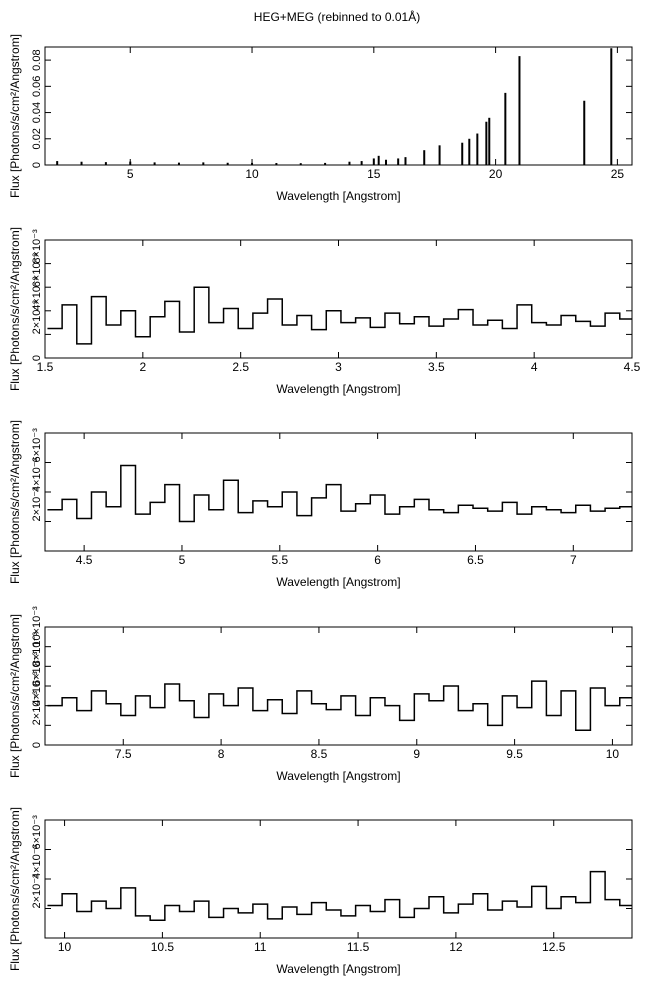  Describe the element at coordinates (37, 138) in the screenshot. I see `y-tick-label: 0.02` at that location.